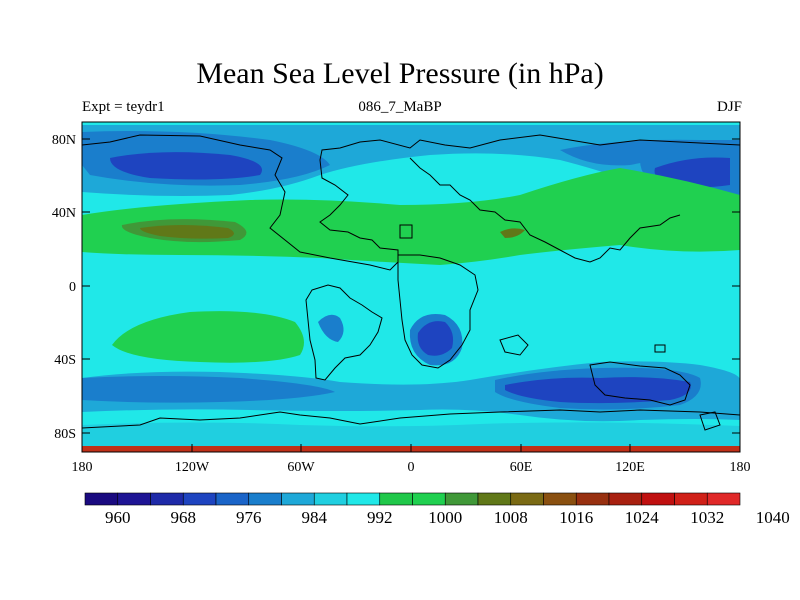 The image size is (800, 600). Describe the element at coordinates (512, 233) in the screenshot. I see `field-high-core-east` at that location.